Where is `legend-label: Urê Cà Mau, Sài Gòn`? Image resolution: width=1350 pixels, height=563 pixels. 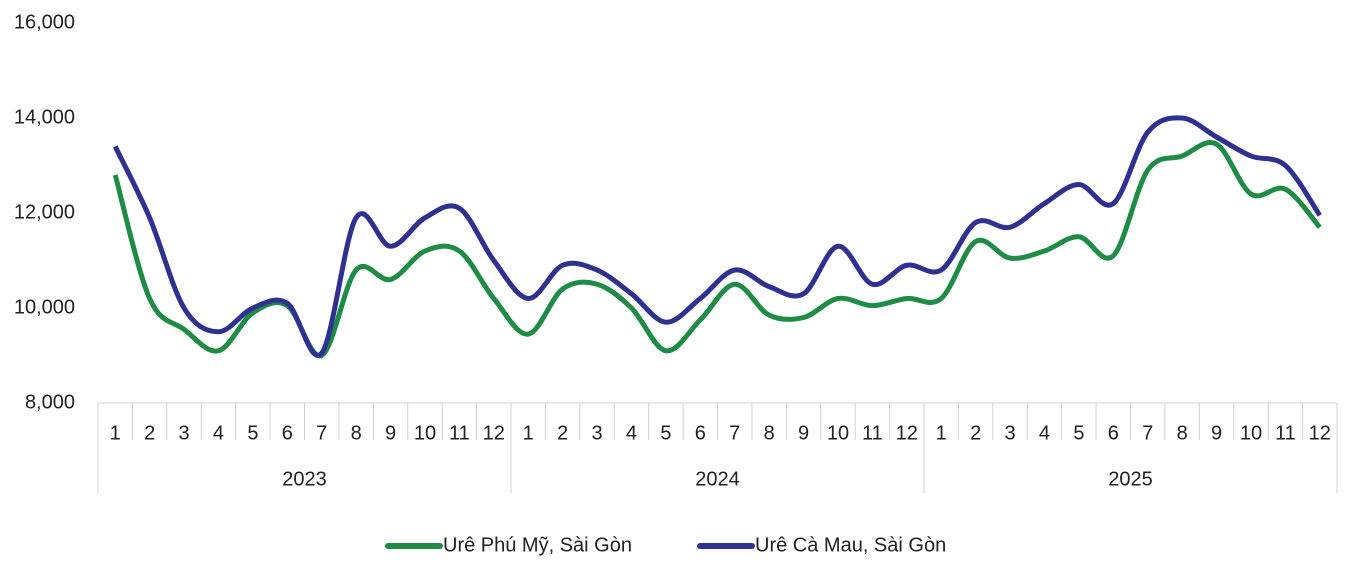 legend-label: Urê Cà Mau, Sài Gòn is located at coordinates (850, 545).